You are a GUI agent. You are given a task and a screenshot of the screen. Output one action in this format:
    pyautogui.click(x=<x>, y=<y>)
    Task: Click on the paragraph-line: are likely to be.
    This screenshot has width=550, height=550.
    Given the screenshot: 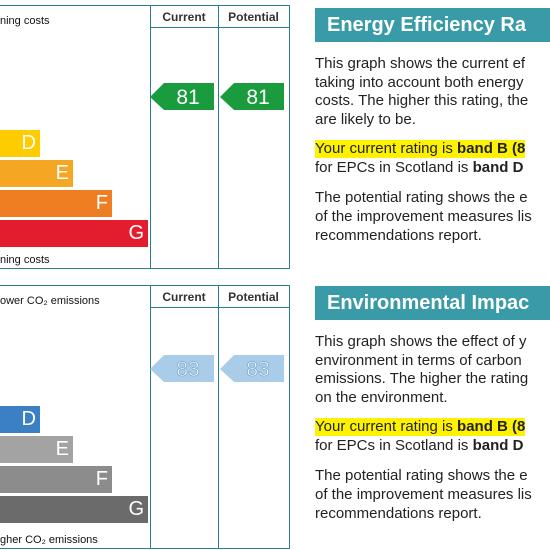 What is the action you would take?
    pyautogui.click(x=365, y=120)
    